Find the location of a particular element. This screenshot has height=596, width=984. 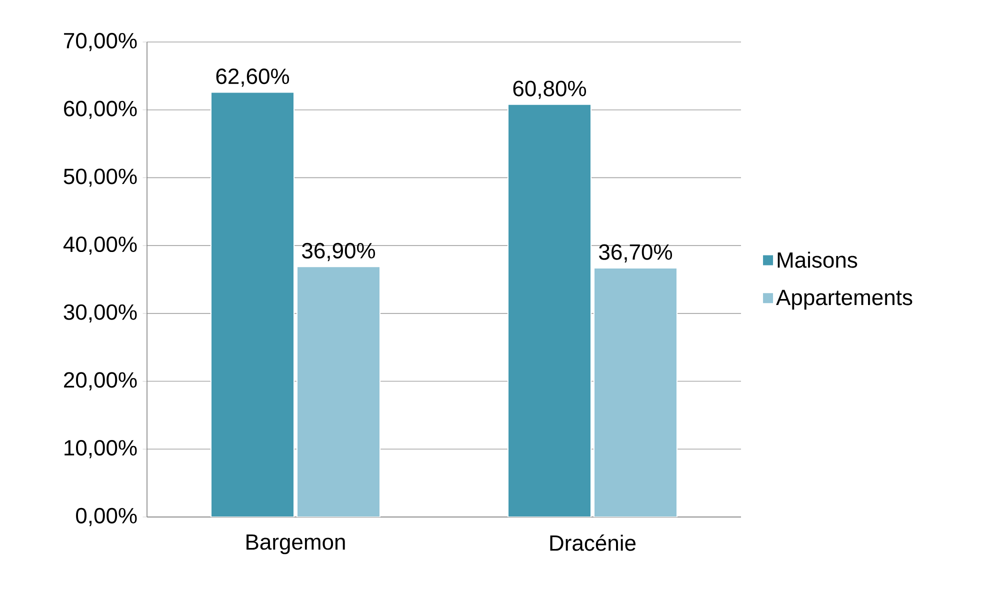

y-tick-label: 70,00% is located at coordinates (100, 42).